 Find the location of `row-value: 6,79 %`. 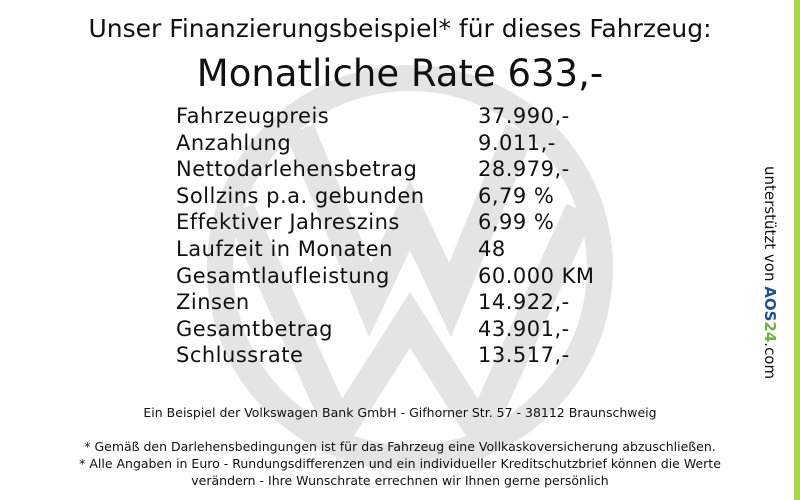

row-value: 6,79 % is located at coordinates (516, 195).